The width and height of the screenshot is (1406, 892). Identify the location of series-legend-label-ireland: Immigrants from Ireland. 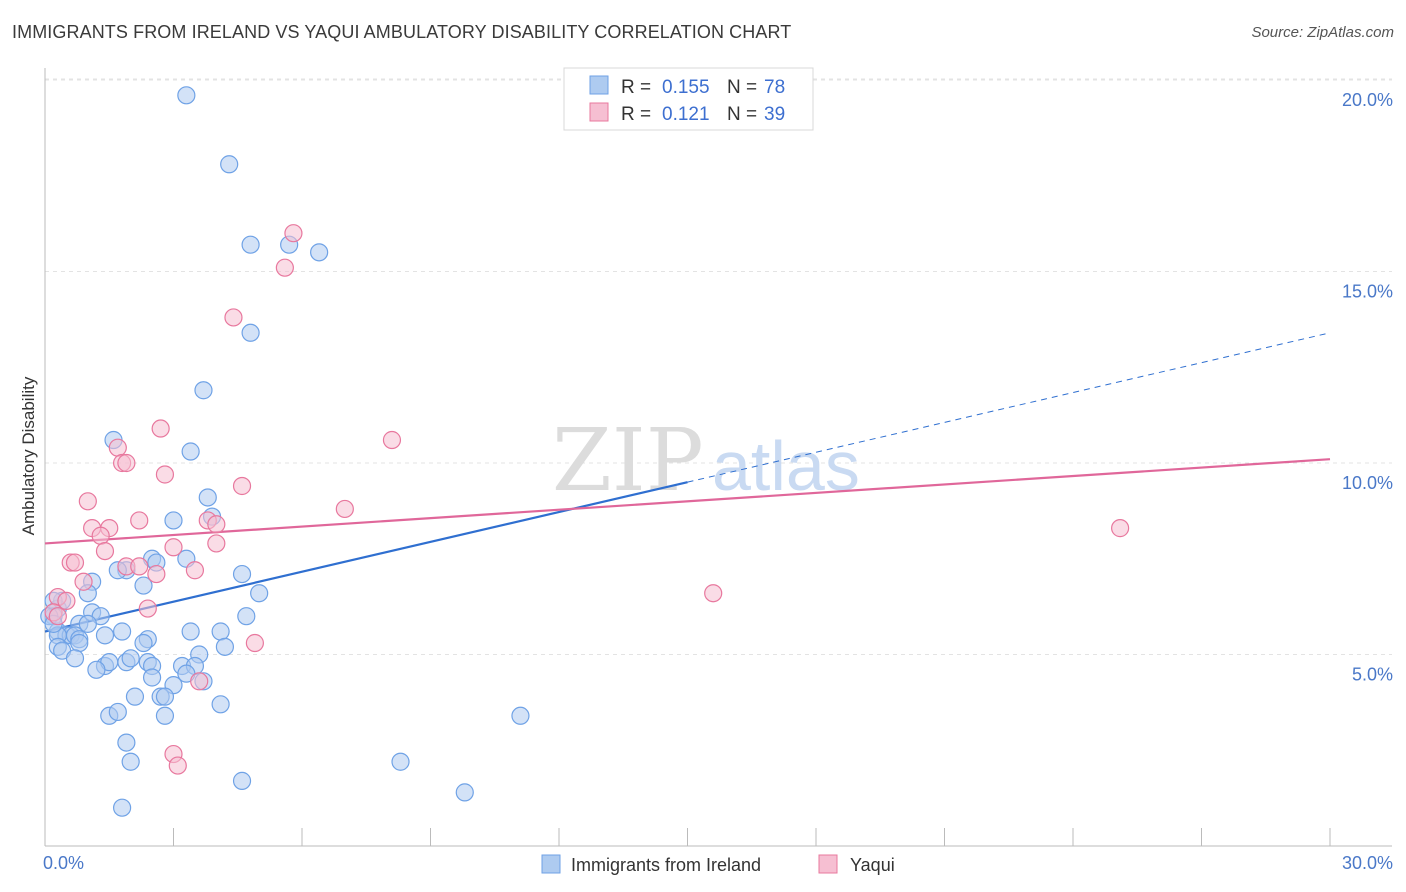
(666, 865).